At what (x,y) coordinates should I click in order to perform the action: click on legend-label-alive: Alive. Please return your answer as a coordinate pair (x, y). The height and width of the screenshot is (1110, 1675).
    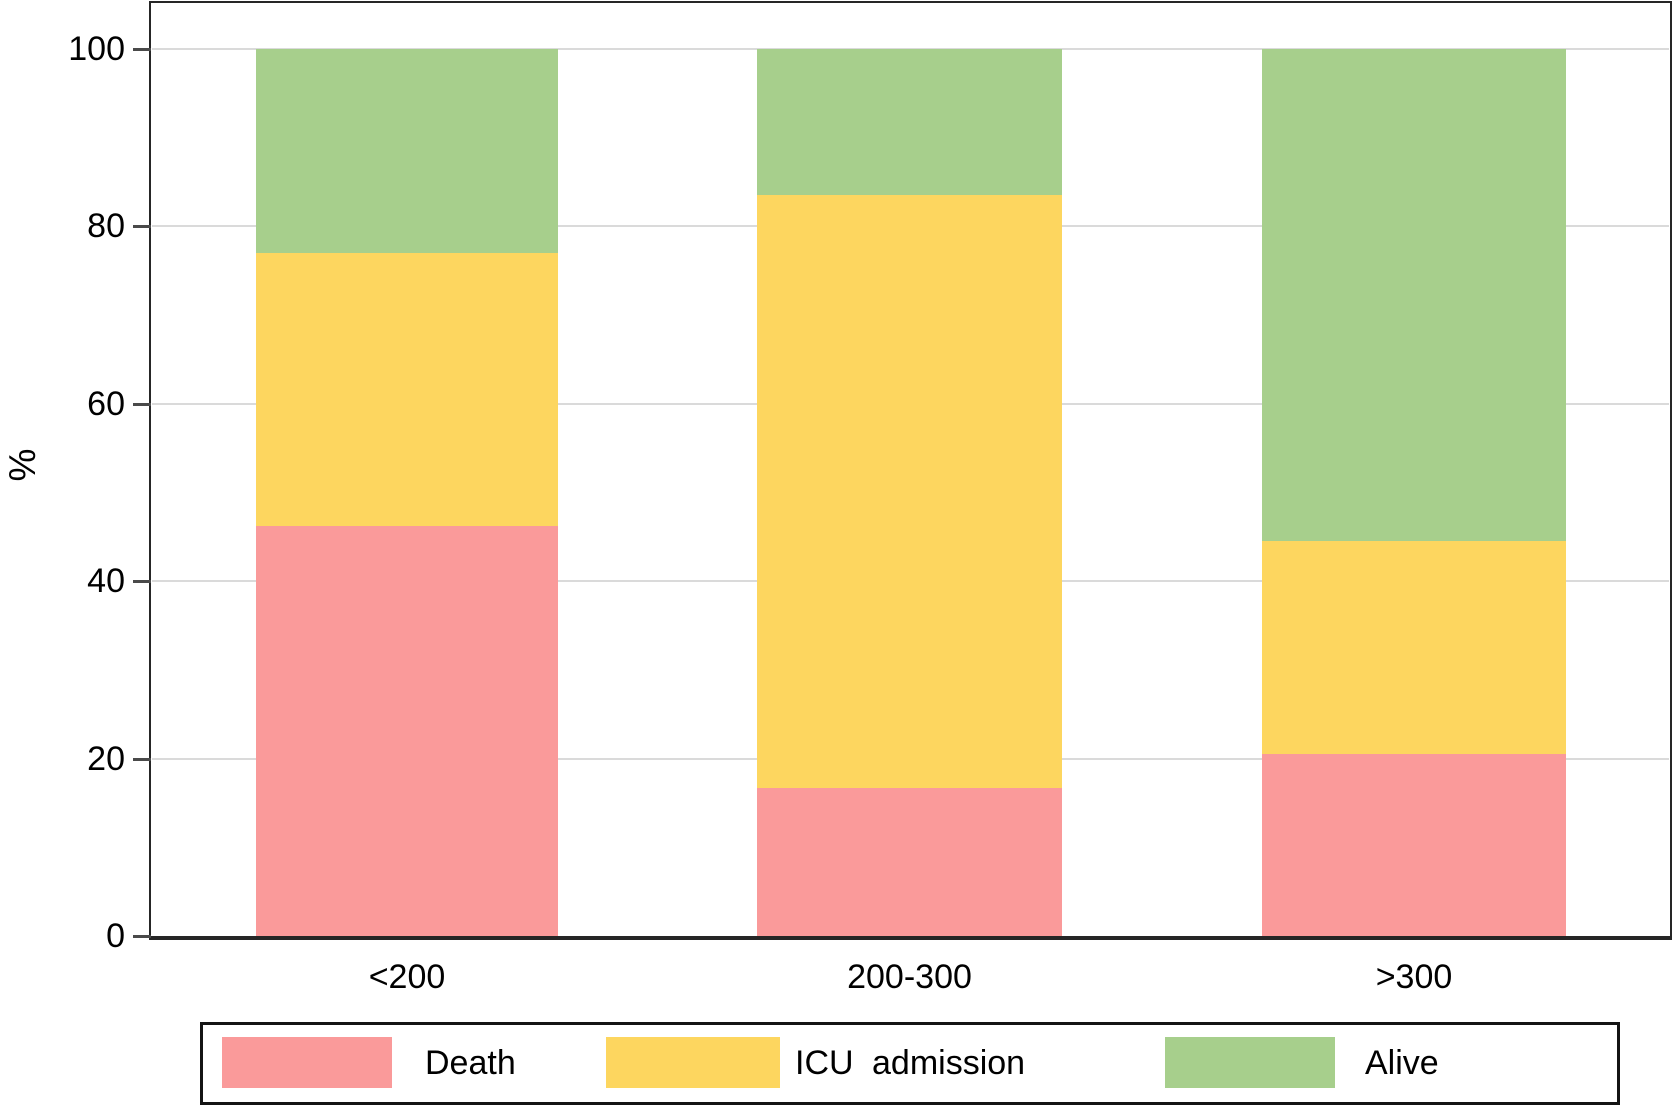
    Looking at the image, I should click on (1402, 1063).